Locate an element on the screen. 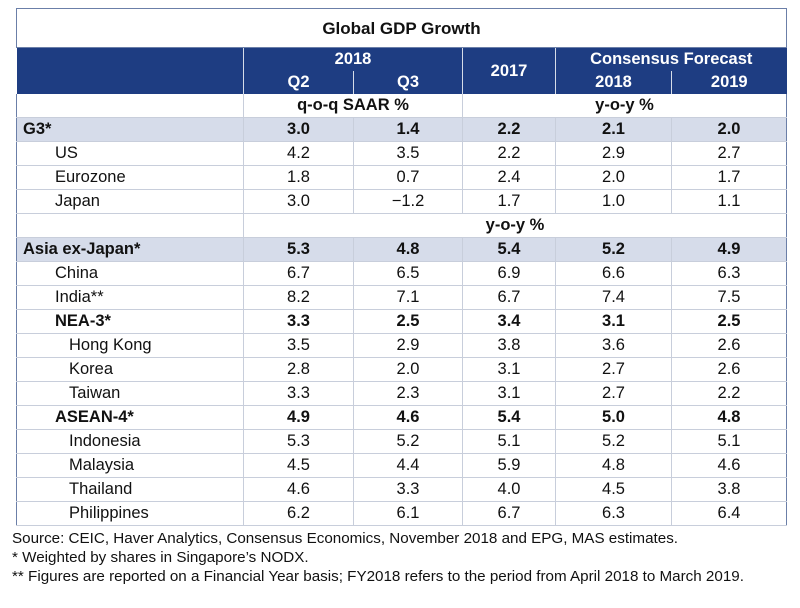 This screenshot has height=608, width=800. cell-value: 6.1 is located at coordinates (408, 513).